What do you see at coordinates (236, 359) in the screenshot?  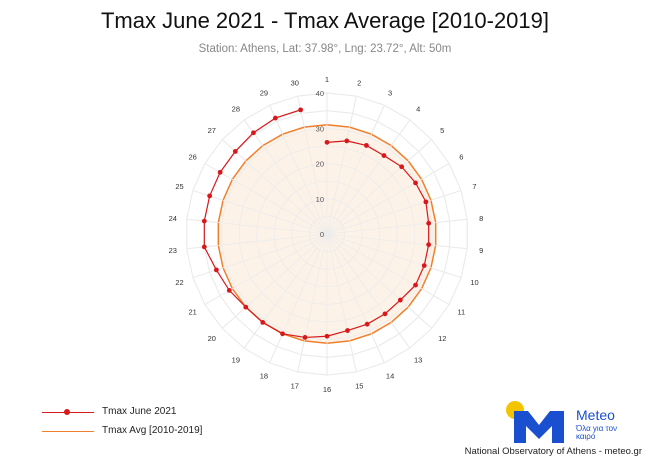 I see `category-label: 19` at bounding box center [236, 359].